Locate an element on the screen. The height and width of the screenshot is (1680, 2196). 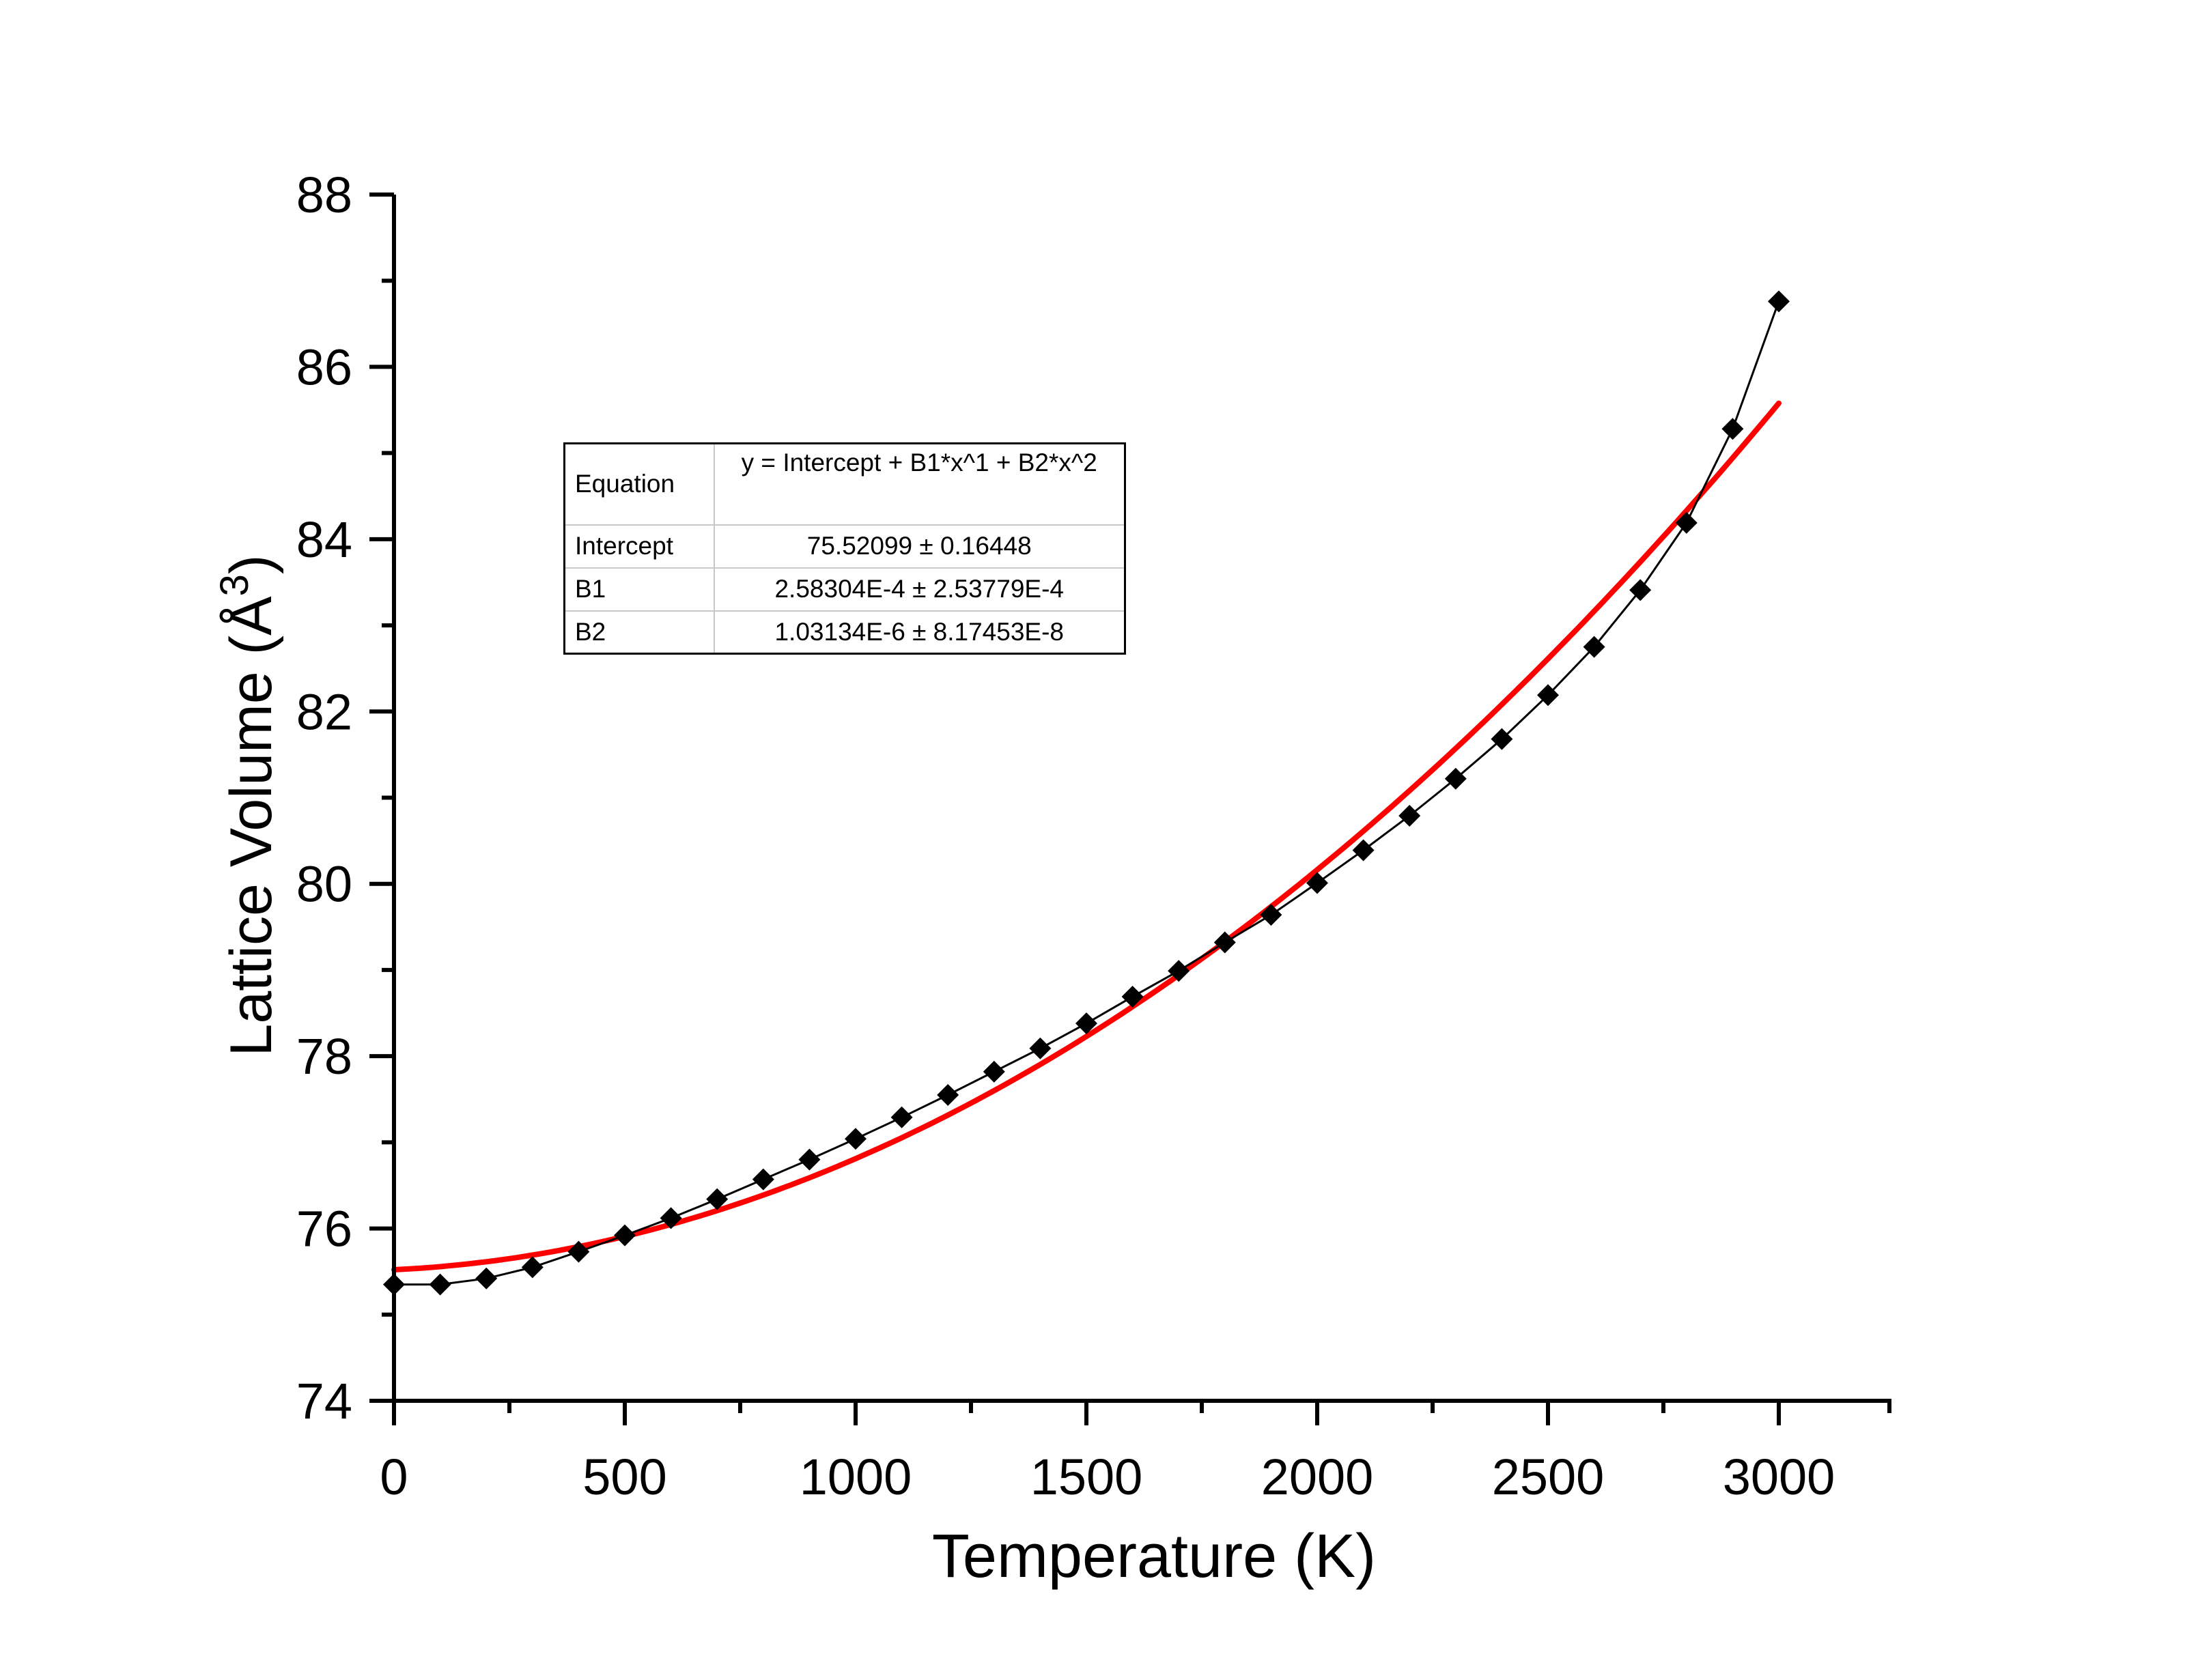
y-tick-label: 84 is located at coordinates (324, 539).